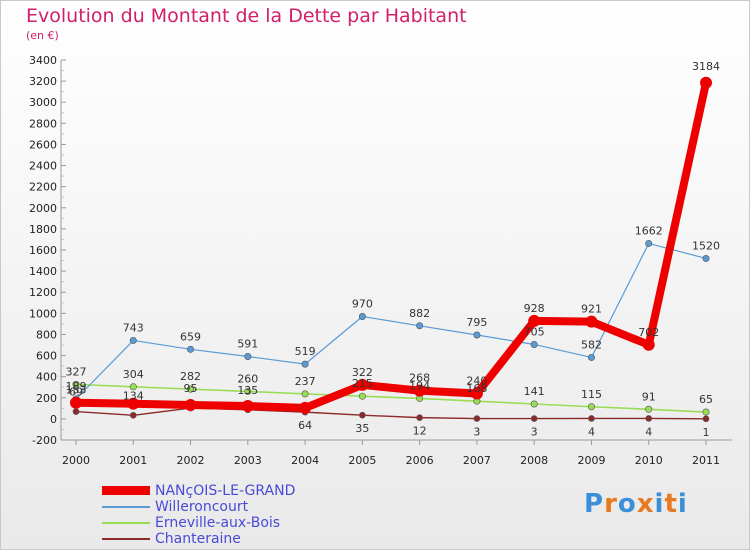  What do you see at coordinates (682, 504) in the screenshot?
I see `logo-letter: i` at bounding box center [682, 504].